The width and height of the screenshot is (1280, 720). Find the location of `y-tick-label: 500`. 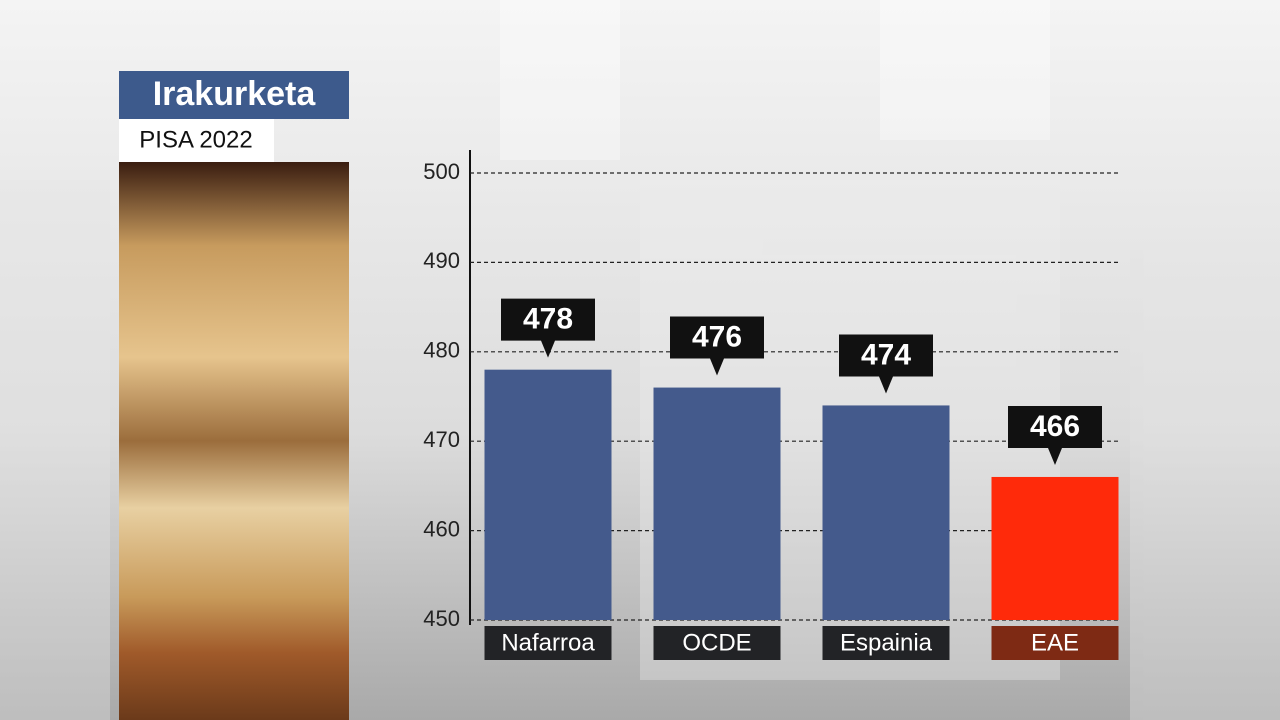

y-tick-label: 500 is located at coordinates (441, 171).